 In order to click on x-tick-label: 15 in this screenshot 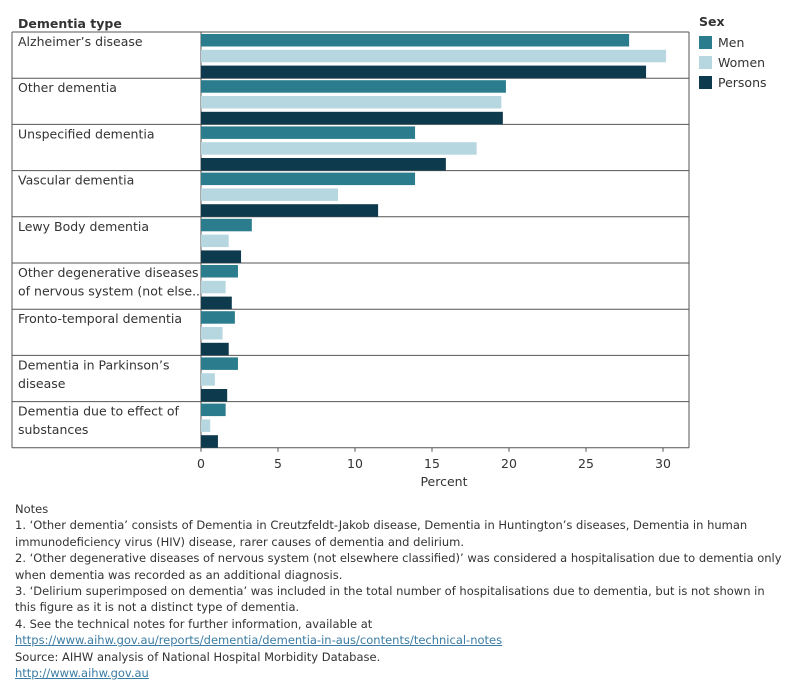, I will do `click(432, 463)`.